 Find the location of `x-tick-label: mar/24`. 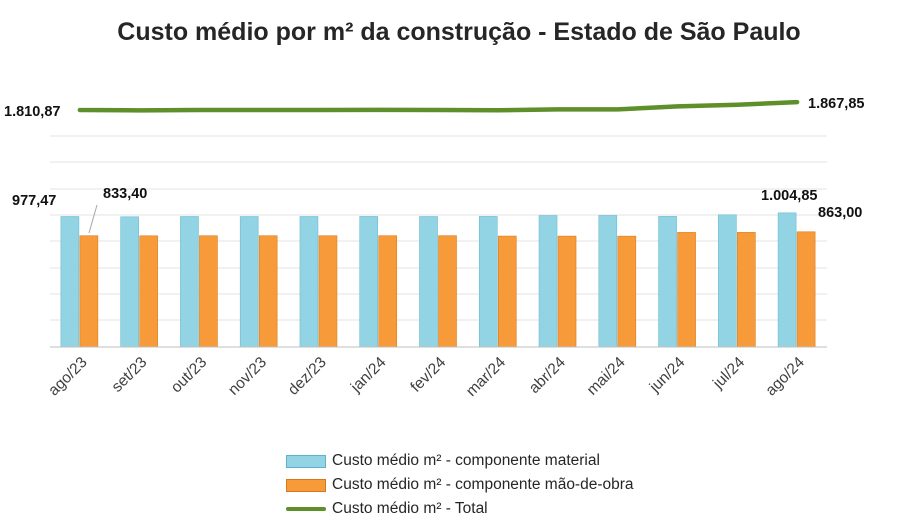

x-tick-label: mar/24 is located at coordinates (486, 377).